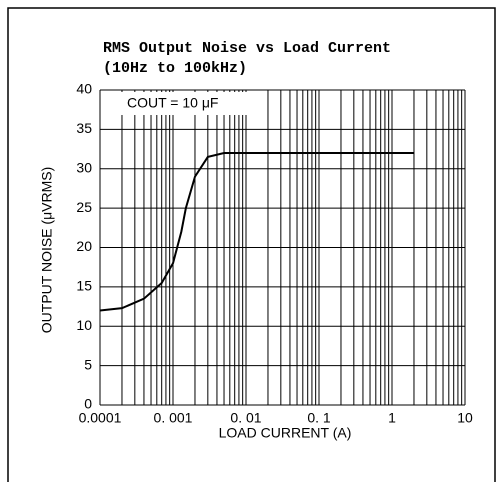 This screenshot has width=503, height=482. What do you see at coordinates (84, 207) in the screenshot?
I see `y-tick-label: 25` at bounding box center [84, 207].